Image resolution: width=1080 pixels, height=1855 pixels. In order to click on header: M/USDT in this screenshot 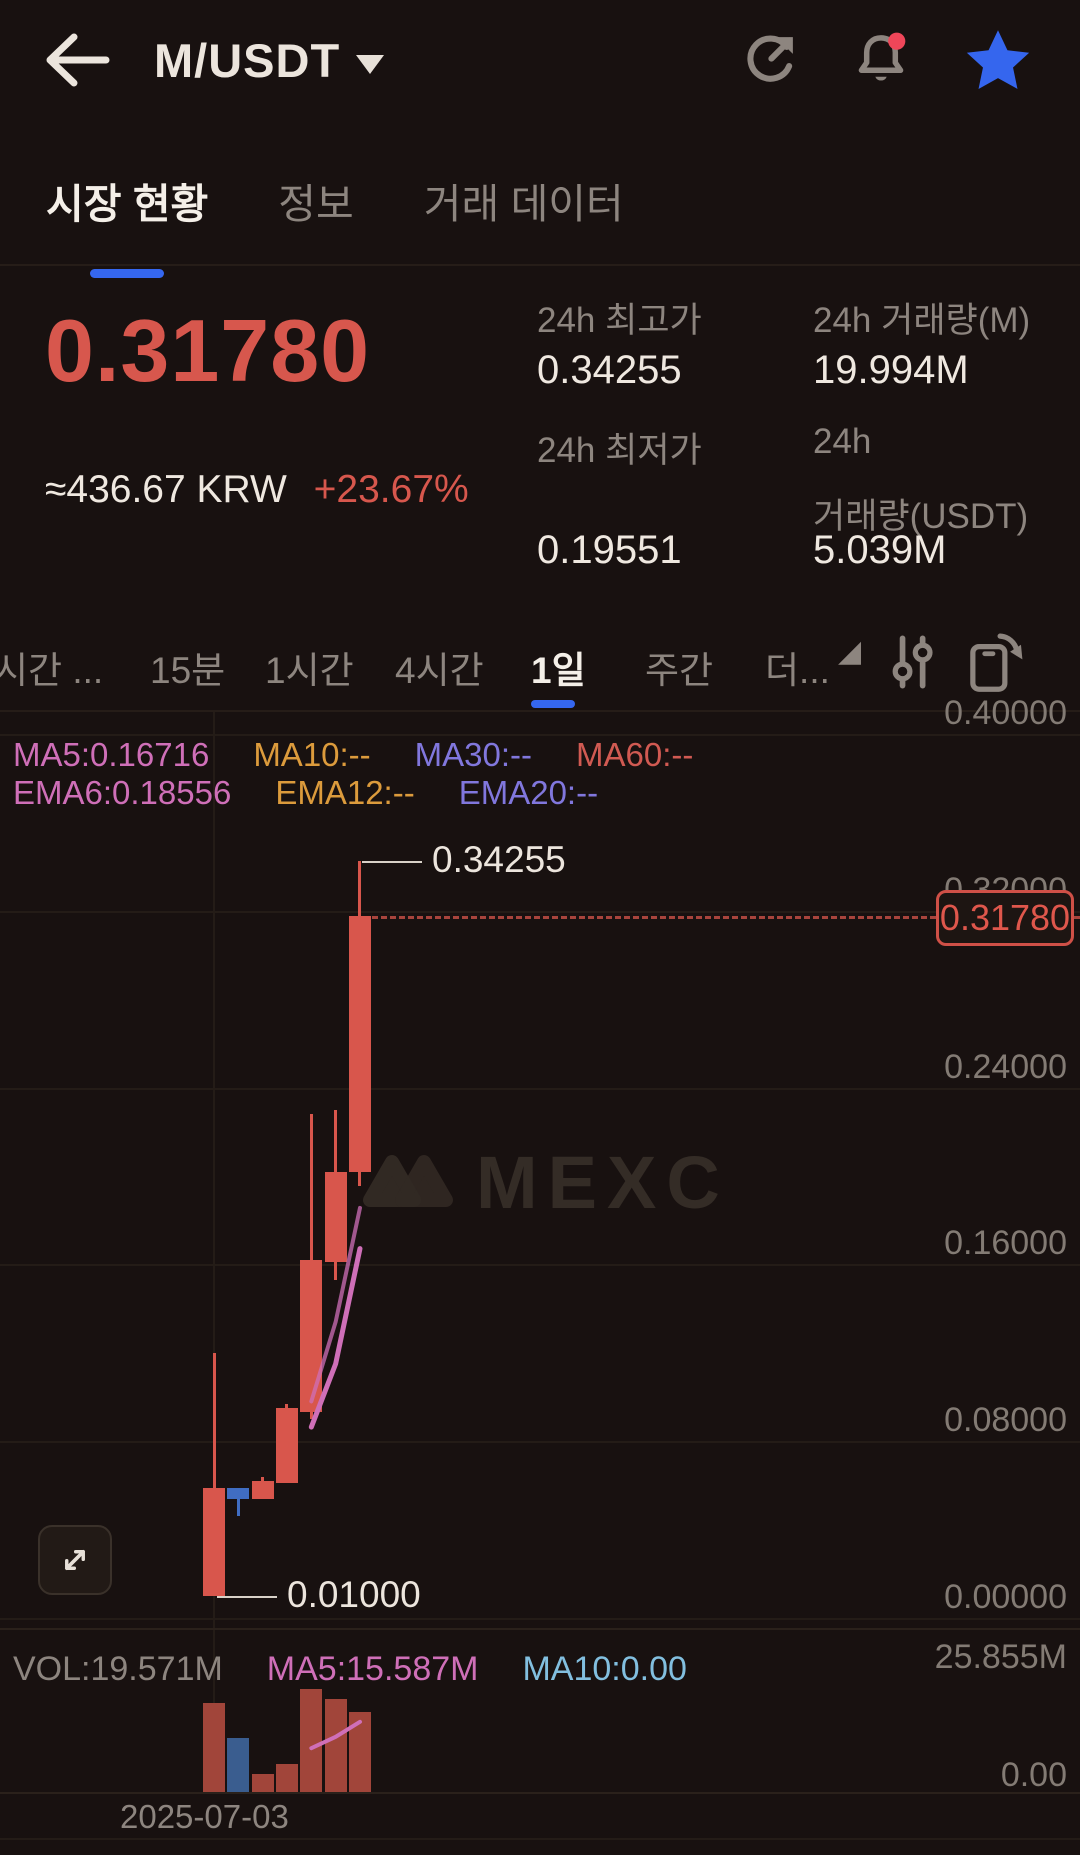, I will do `click(540, 60)`.